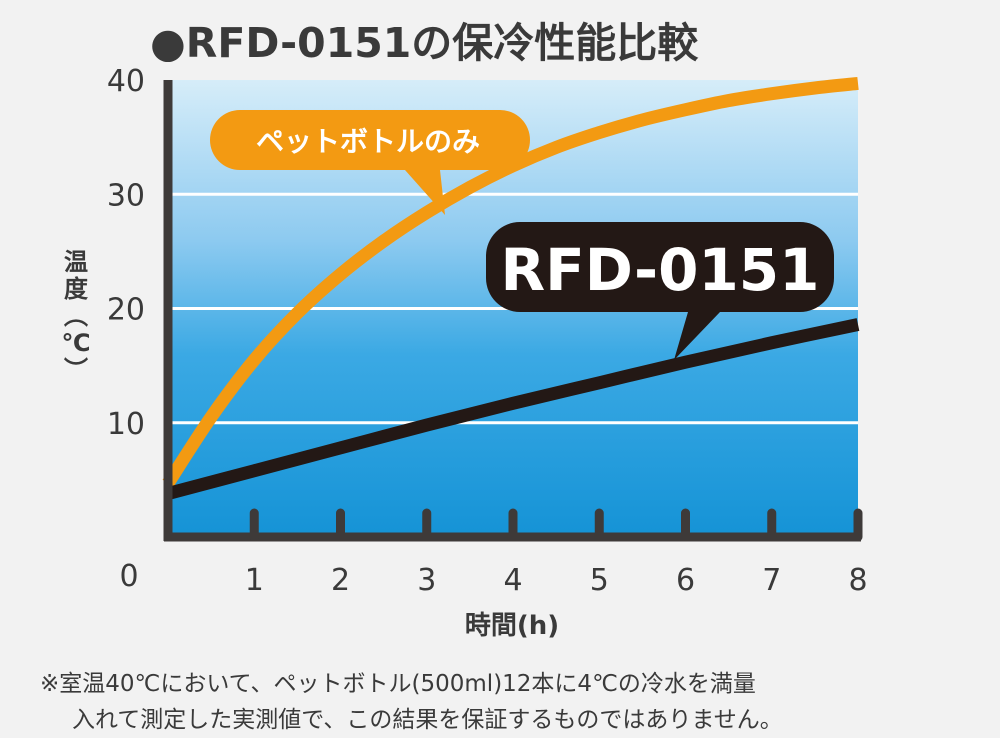 Image resolution: width=1000 pixels, height=738 pixels. I want to click on y-tick-label-10: 10, so click(126, 424).